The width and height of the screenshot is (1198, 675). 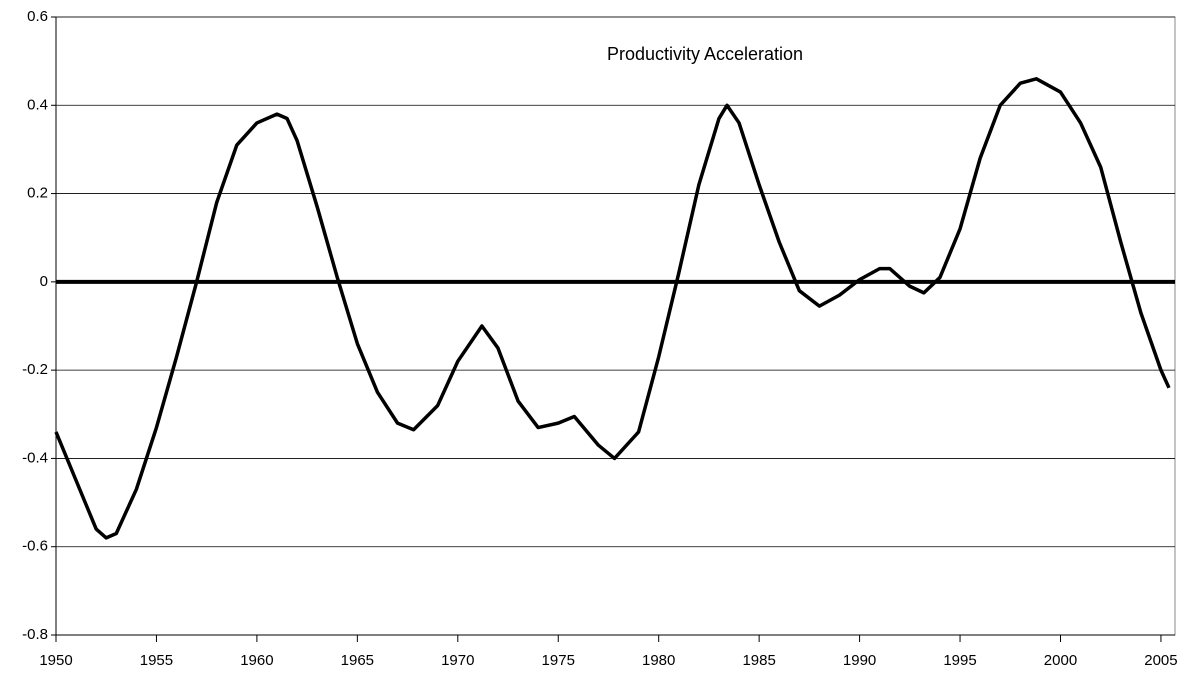 What do you see at coordinates (959, 660) in the screenshot?
I see `x-tick-label: 1995` at bounding box center [959, 660].